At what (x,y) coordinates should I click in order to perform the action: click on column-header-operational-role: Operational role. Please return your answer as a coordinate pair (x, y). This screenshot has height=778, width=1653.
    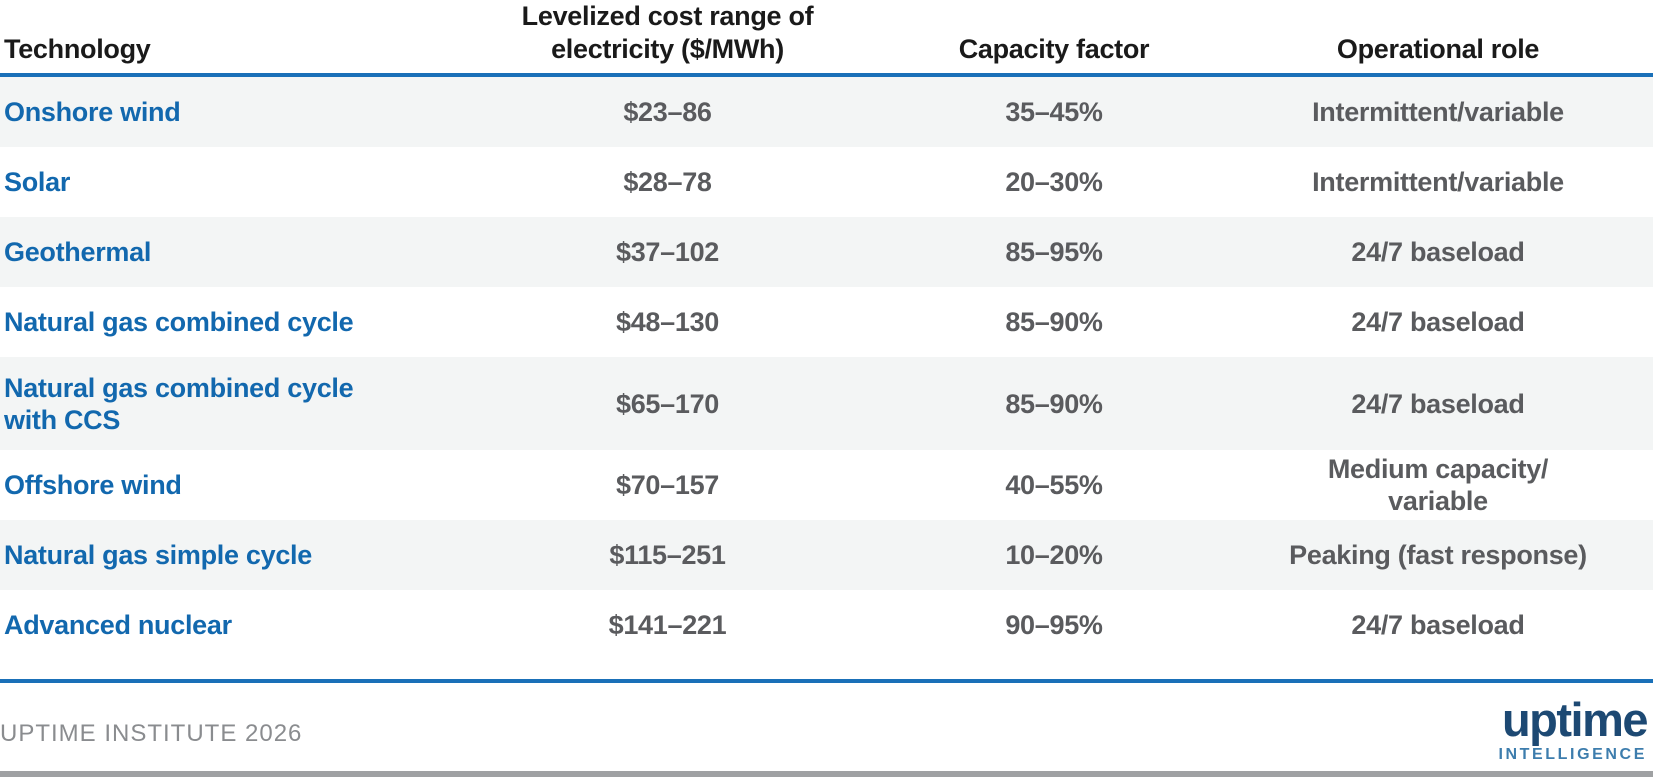
    Looking at the image, I should click on (1438, 49).